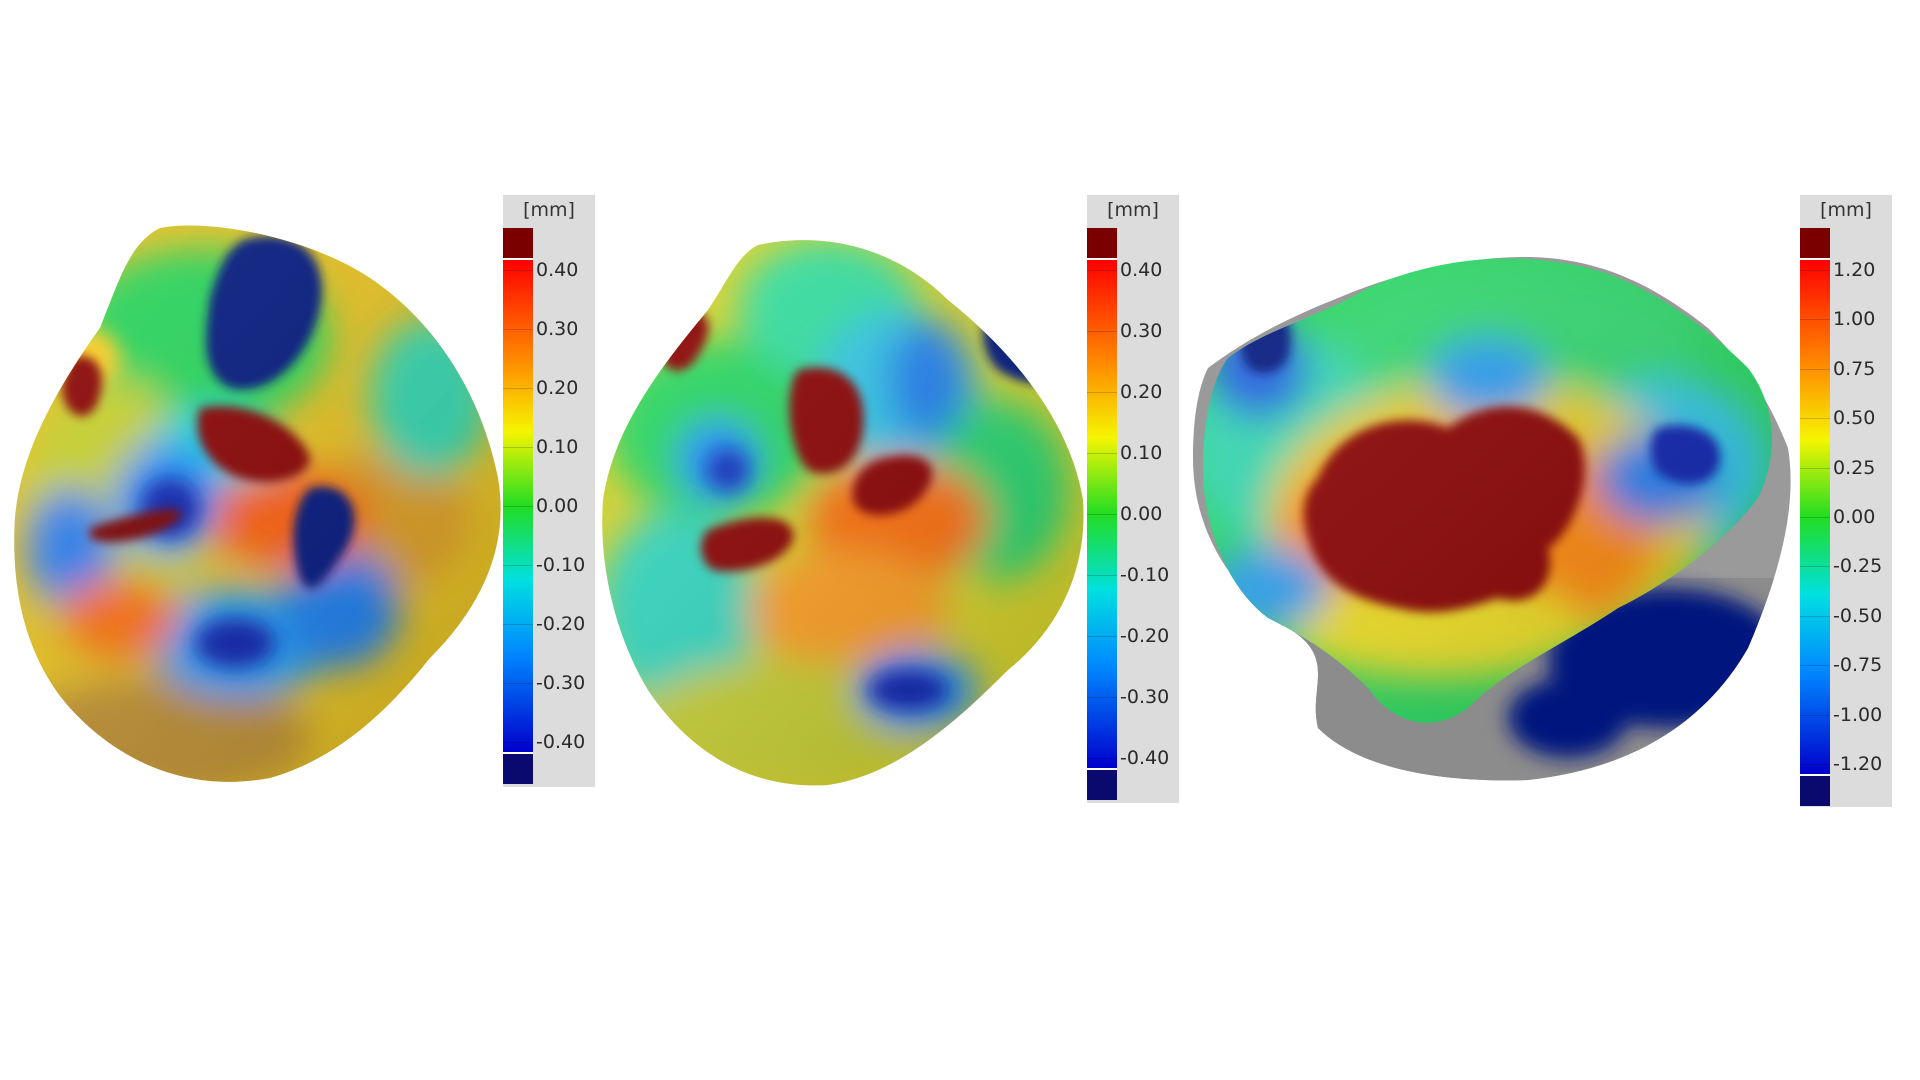  Describe the element at coordinates (1858, 665) in the screenshot. I see `legend-tick-label: -0.75` at that location.